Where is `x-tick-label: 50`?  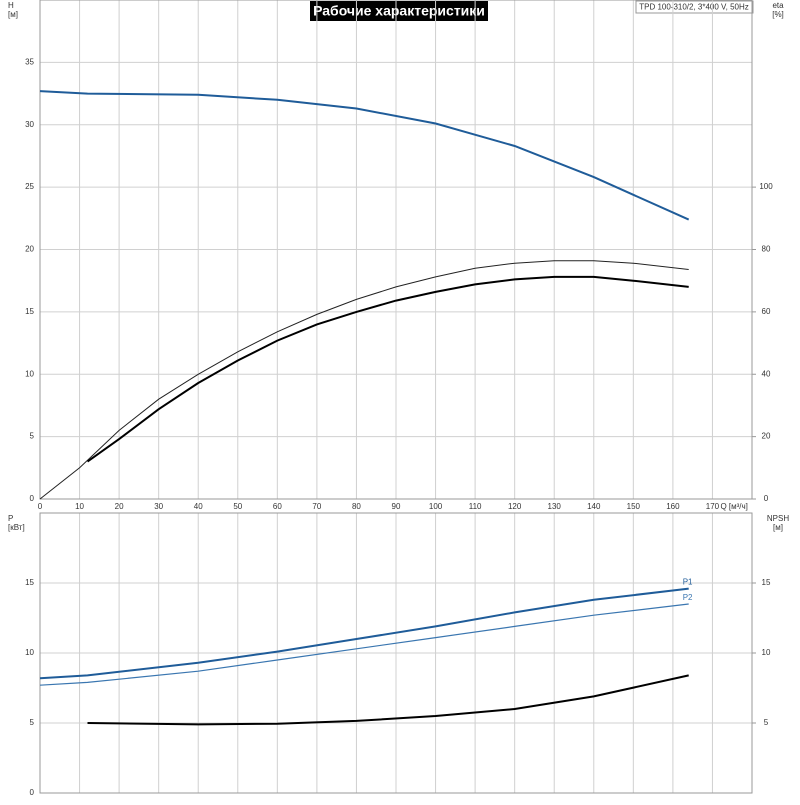
x-tick-label: 50 is located at coordinates (237, 506).